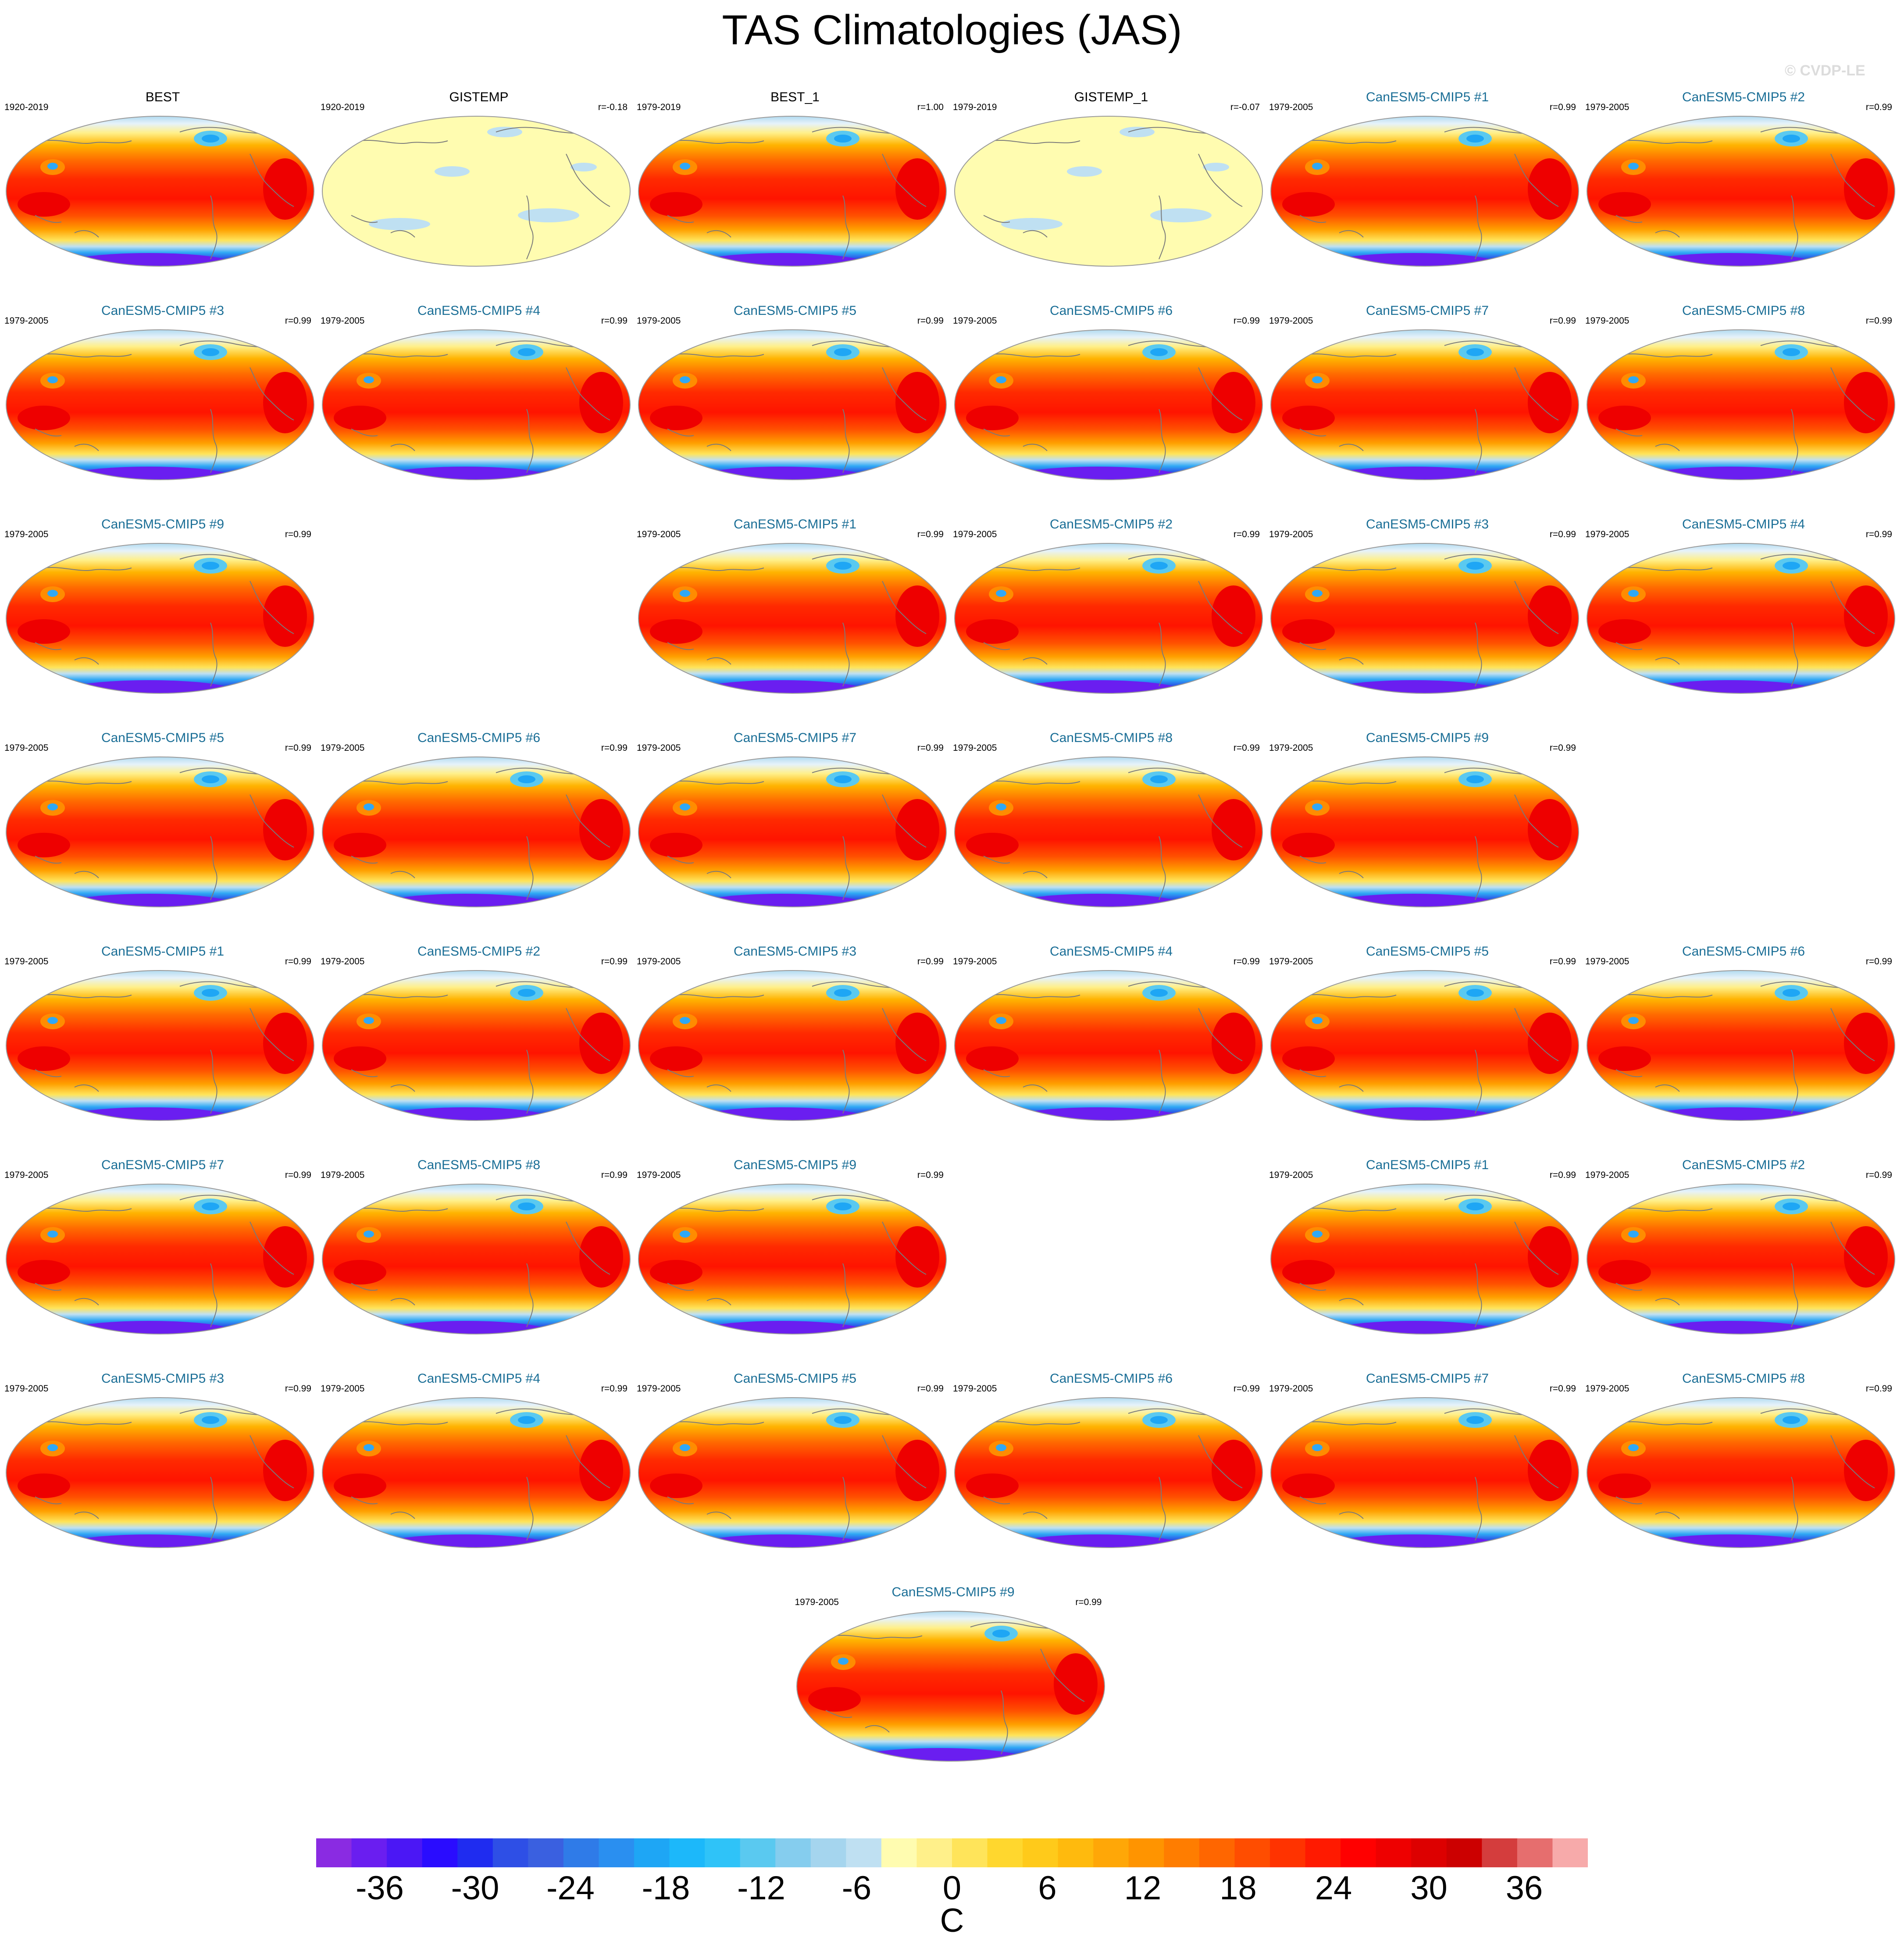 This screenshot has width=1904, height=1948. I want to click on map-panel: BEST_1 1979-2019 r=1.00, so click(795, 193).